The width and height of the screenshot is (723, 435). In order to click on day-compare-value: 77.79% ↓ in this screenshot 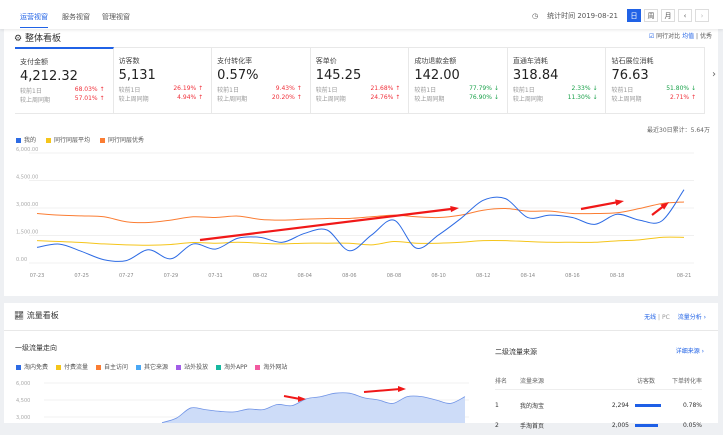, I will do `click(484, 88)`.